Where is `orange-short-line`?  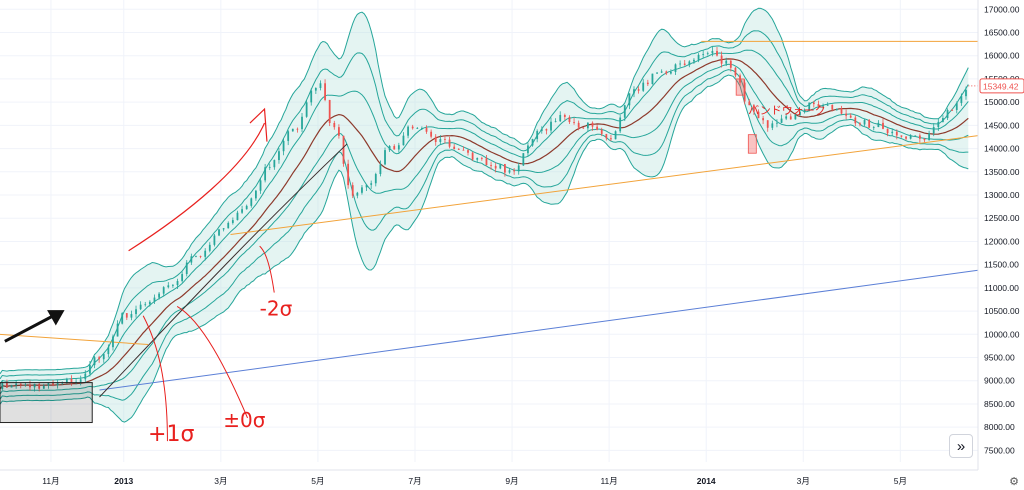
orange-short-line is located at coordinates (74, 339).